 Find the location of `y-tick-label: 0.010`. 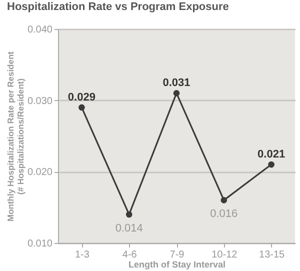

y-tick-label: 0.010 is located at coordinates (40, 244).